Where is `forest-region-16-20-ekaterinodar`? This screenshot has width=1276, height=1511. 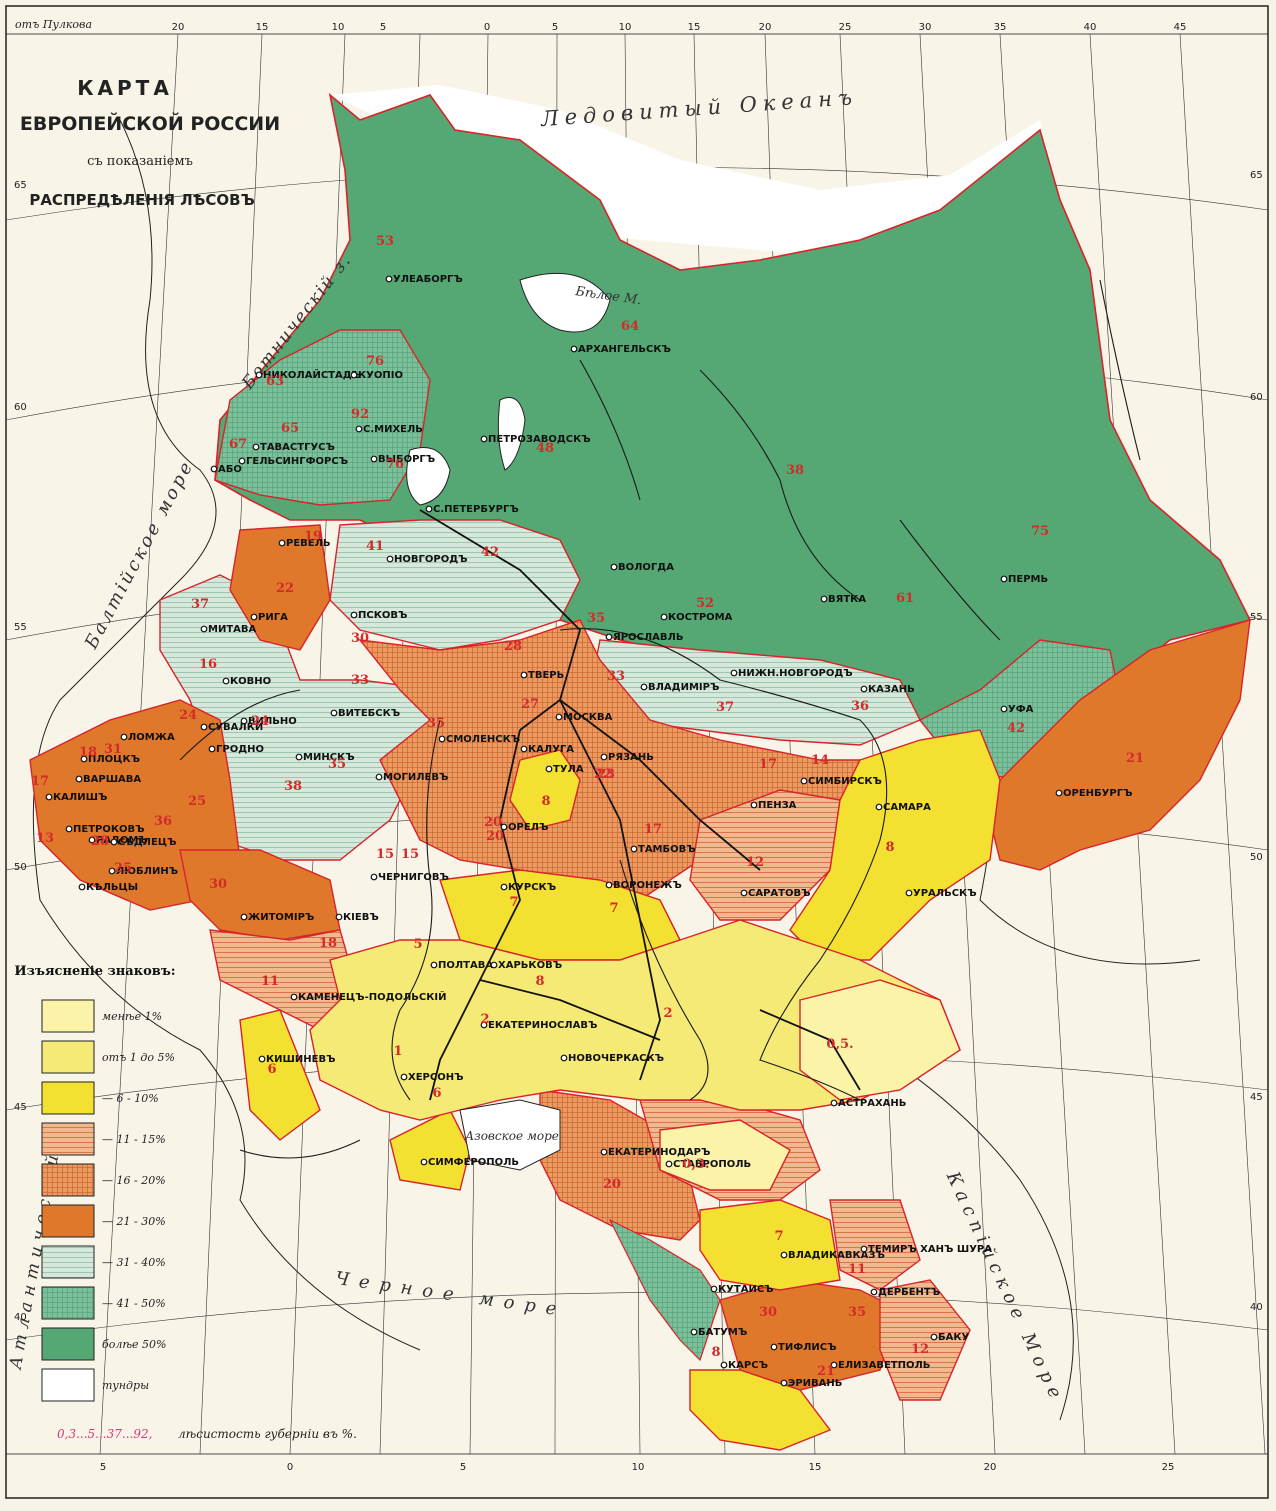
forest-region-16-20-ekaterinodar is located at coordinates (620, 1165).